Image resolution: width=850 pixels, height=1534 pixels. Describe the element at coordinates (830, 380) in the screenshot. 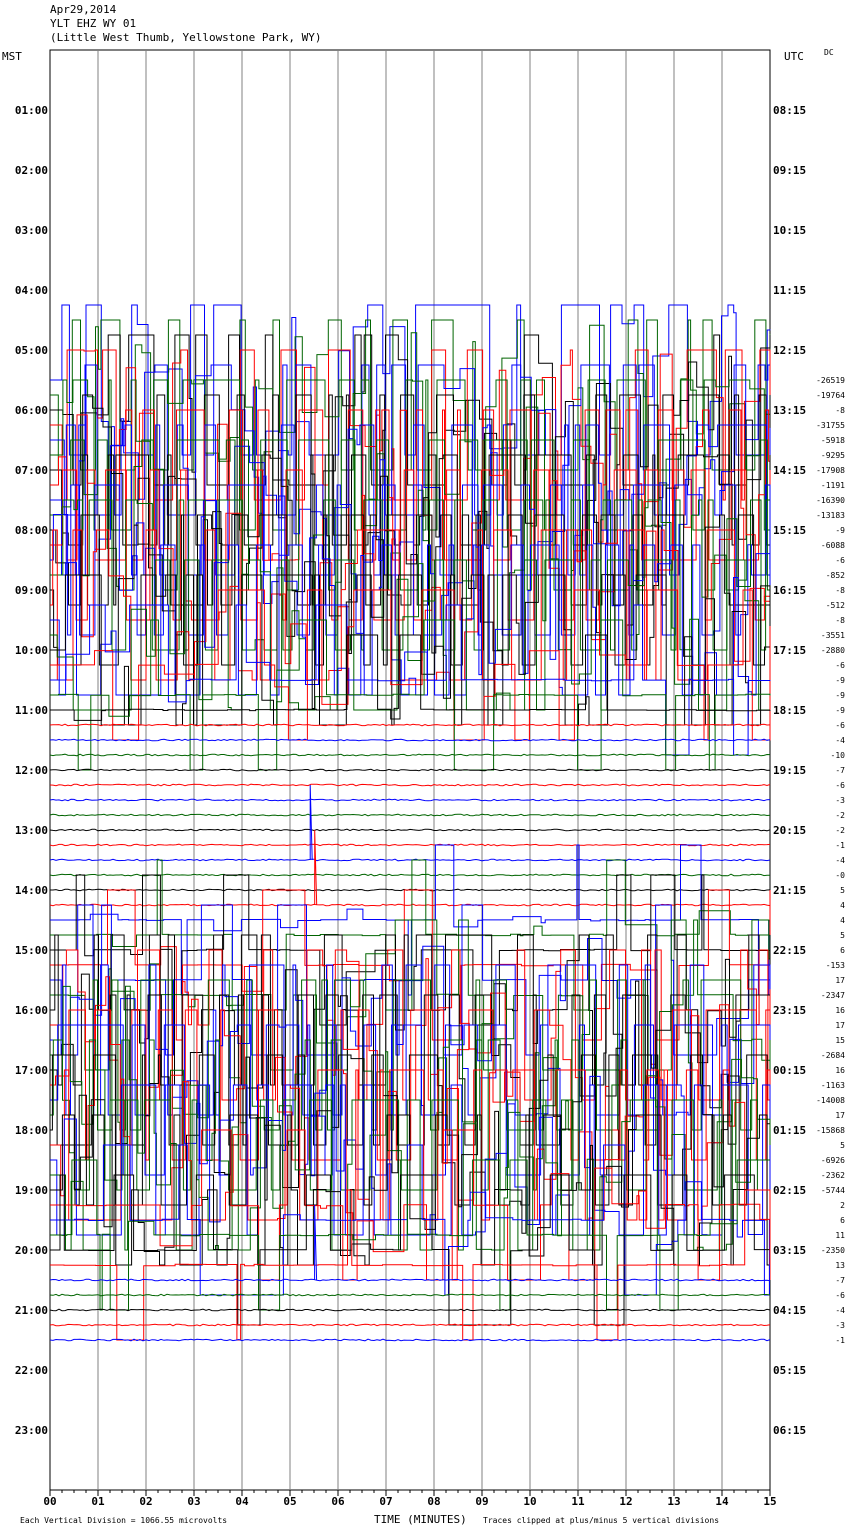

I see `trace-offset-label: -26519` at that location.